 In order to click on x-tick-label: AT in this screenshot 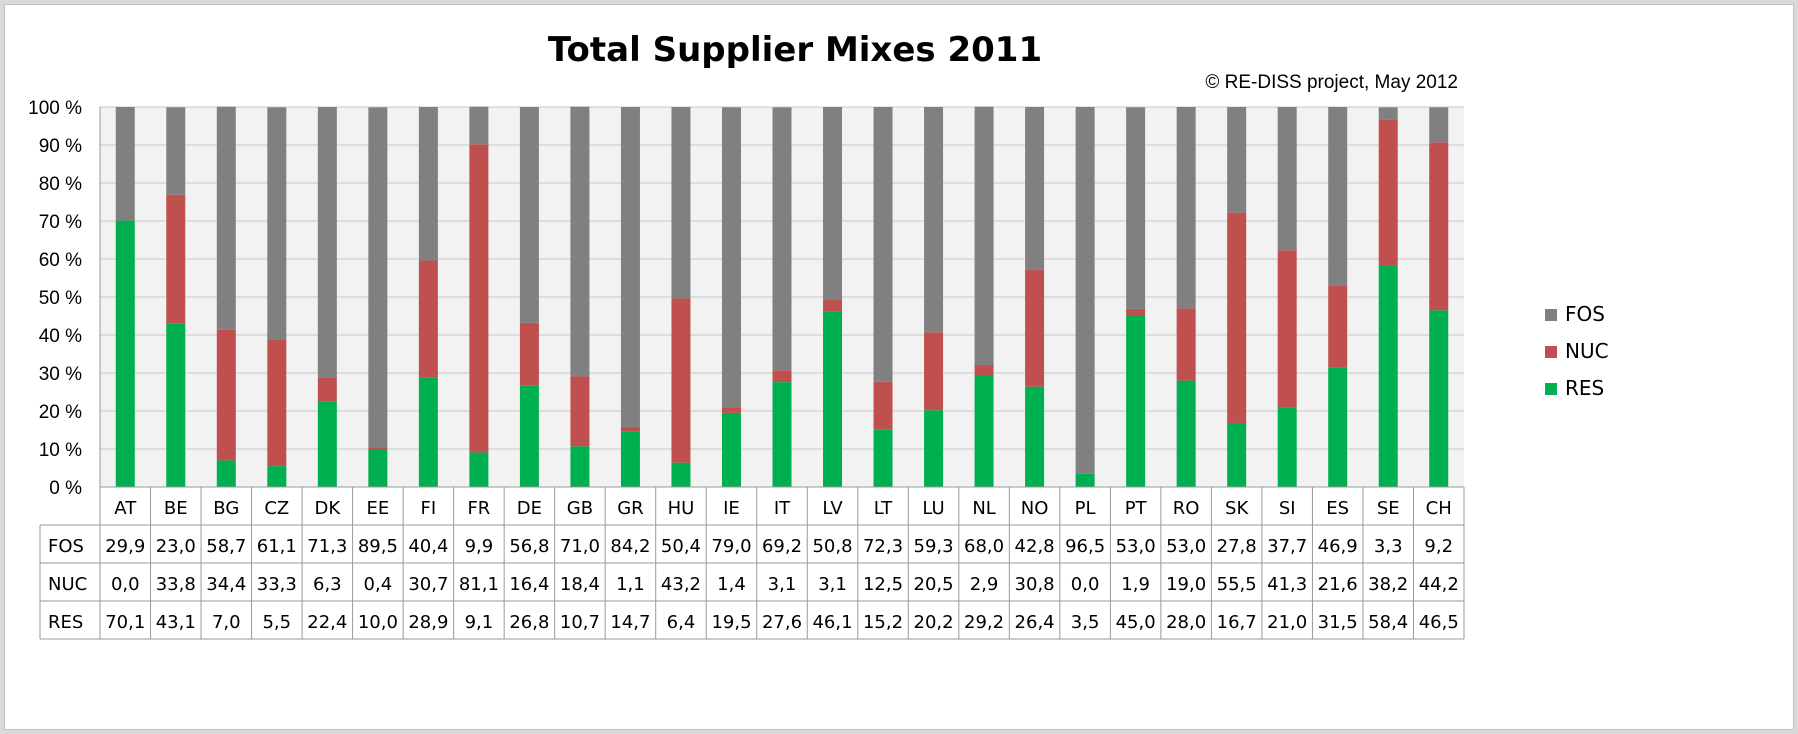, I will do `click(125, 508)`.